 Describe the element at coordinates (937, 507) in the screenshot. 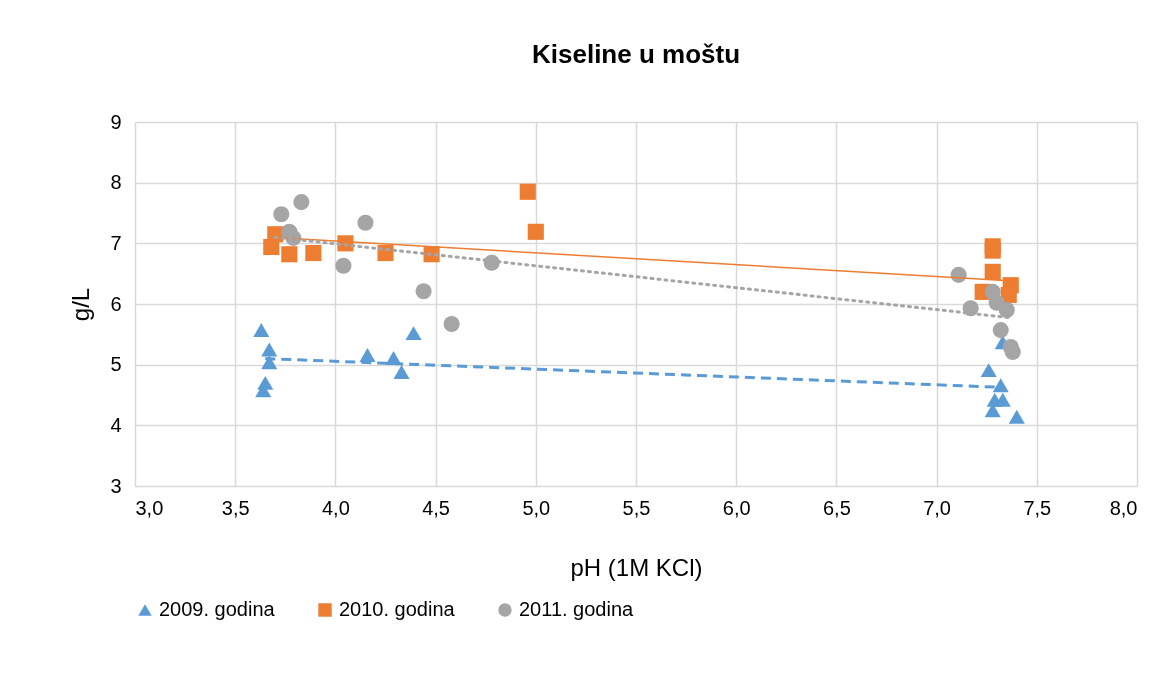

I see `x-tick-label: 7,0` at that location.